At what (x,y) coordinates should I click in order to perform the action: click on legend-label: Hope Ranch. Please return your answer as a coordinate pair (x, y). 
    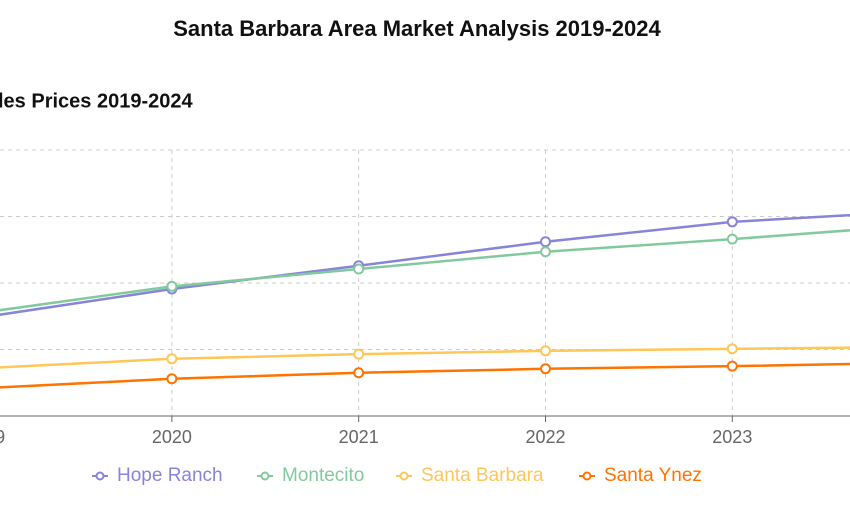
    Looking at the image, I should click on (170, 475).